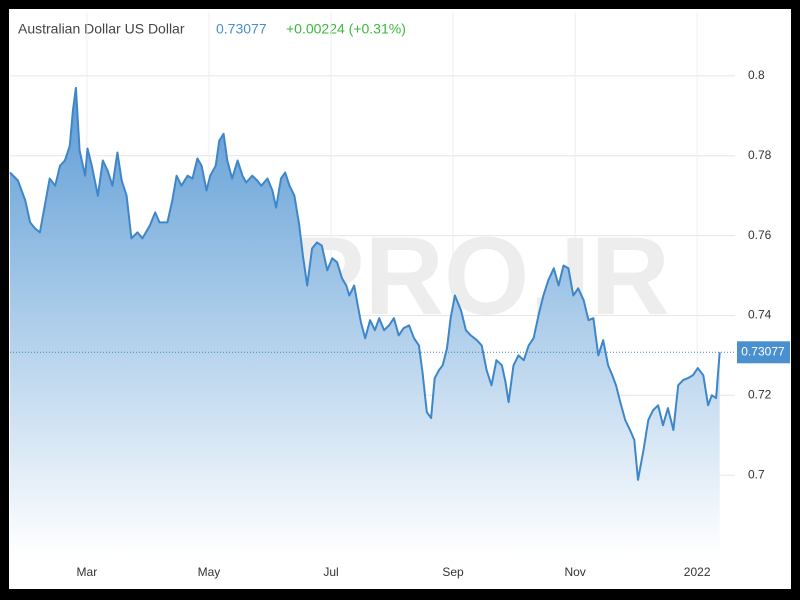 The width and height of the screenshot is (800, 600). Describe the element at coordinates (241, 29) in the screenshot. I see `price: 0.73077` at that location.